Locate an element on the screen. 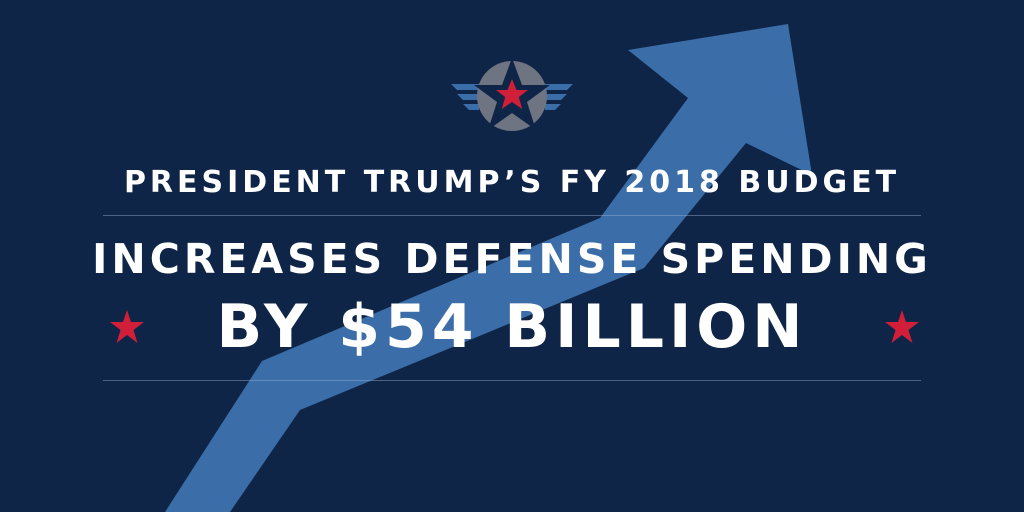  emblem-red-star-icon is located at coordinates (512, 94).